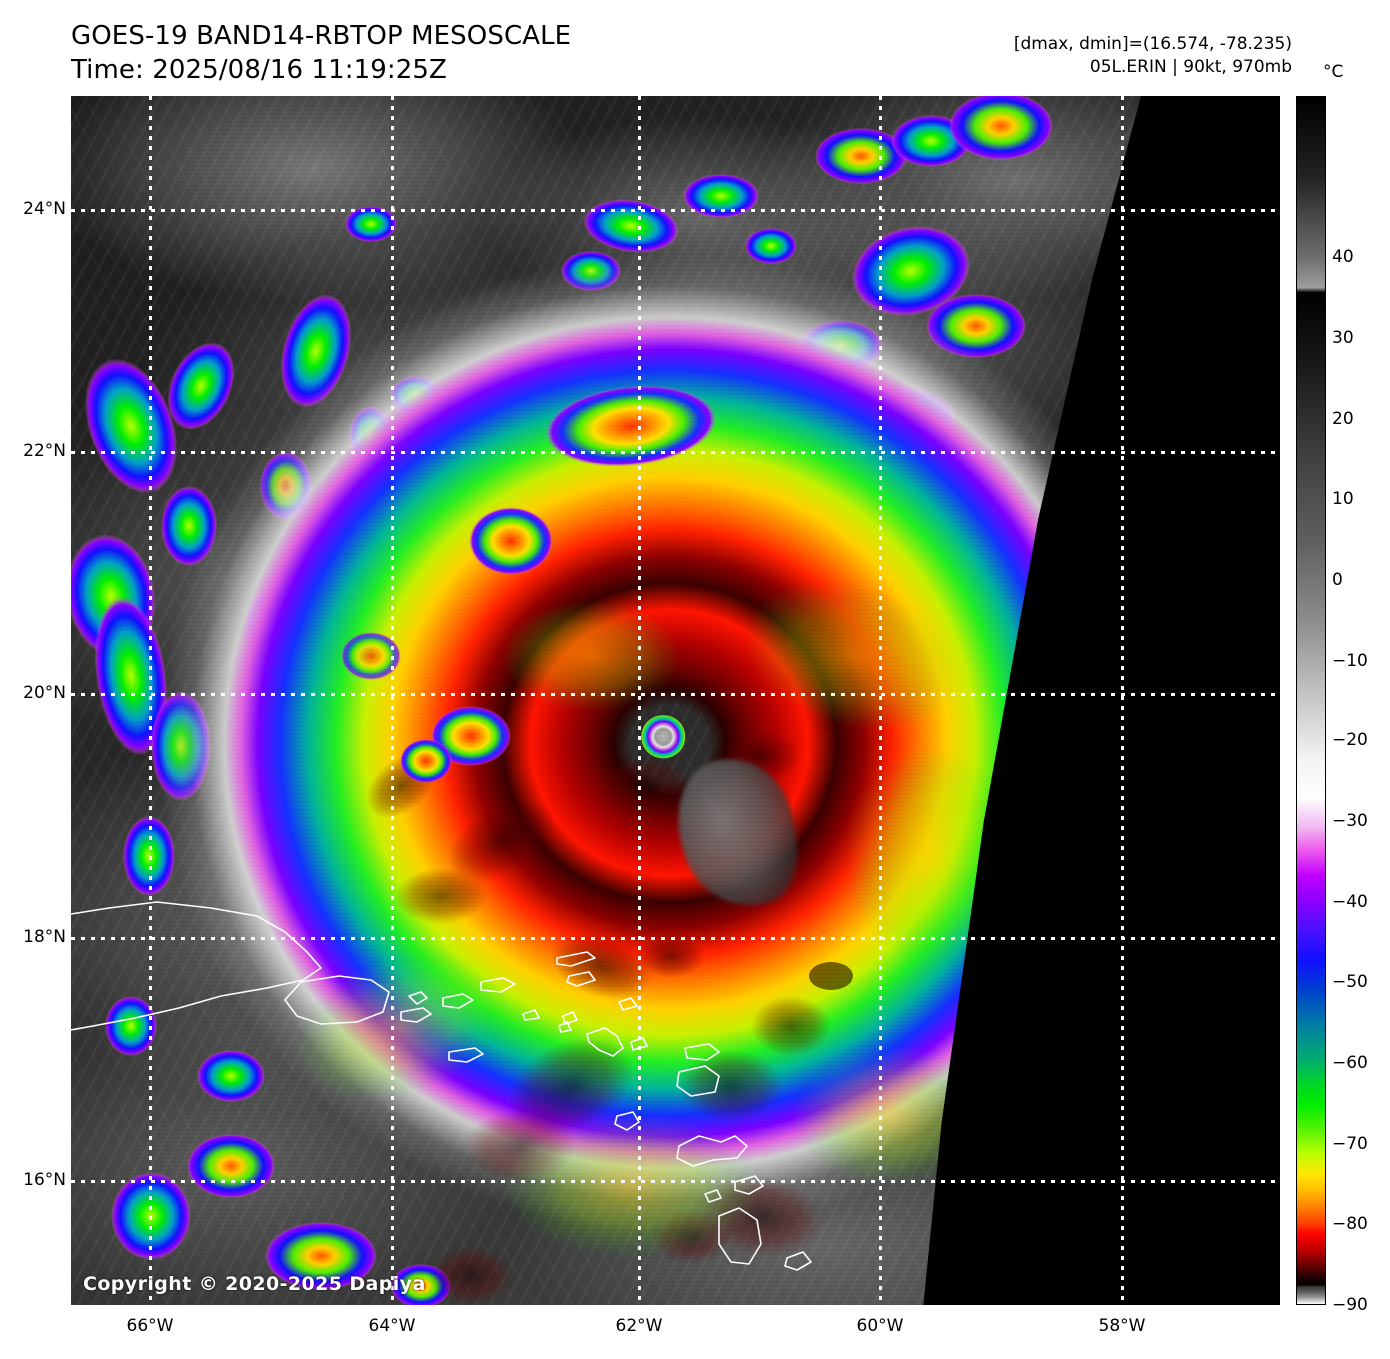  What do you see at coordinates (605, 1042) in the screenshot?
I see `st-kitts-coastline` at bounding box center [605, 1042].